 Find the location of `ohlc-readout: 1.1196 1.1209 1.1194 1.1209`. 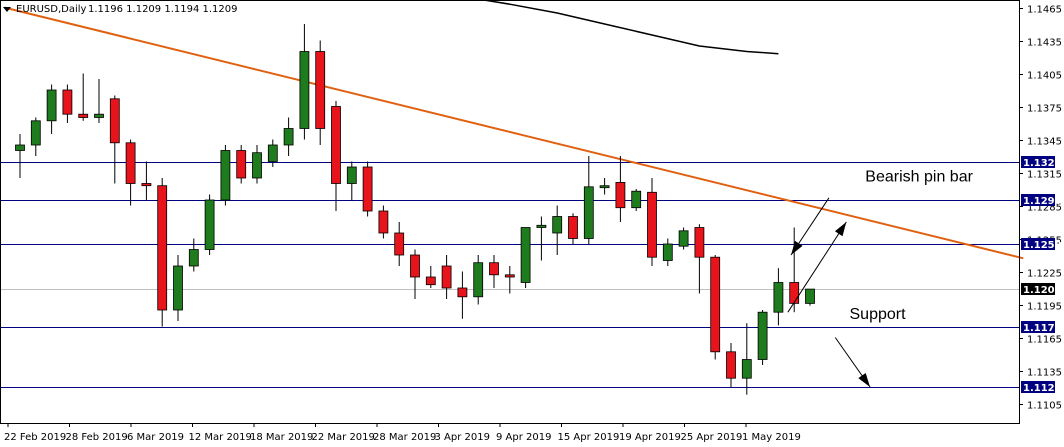

ohlc-readout: 1.1196 1.1209 1.1194 1.1209 is located at coordinates (163, 9).